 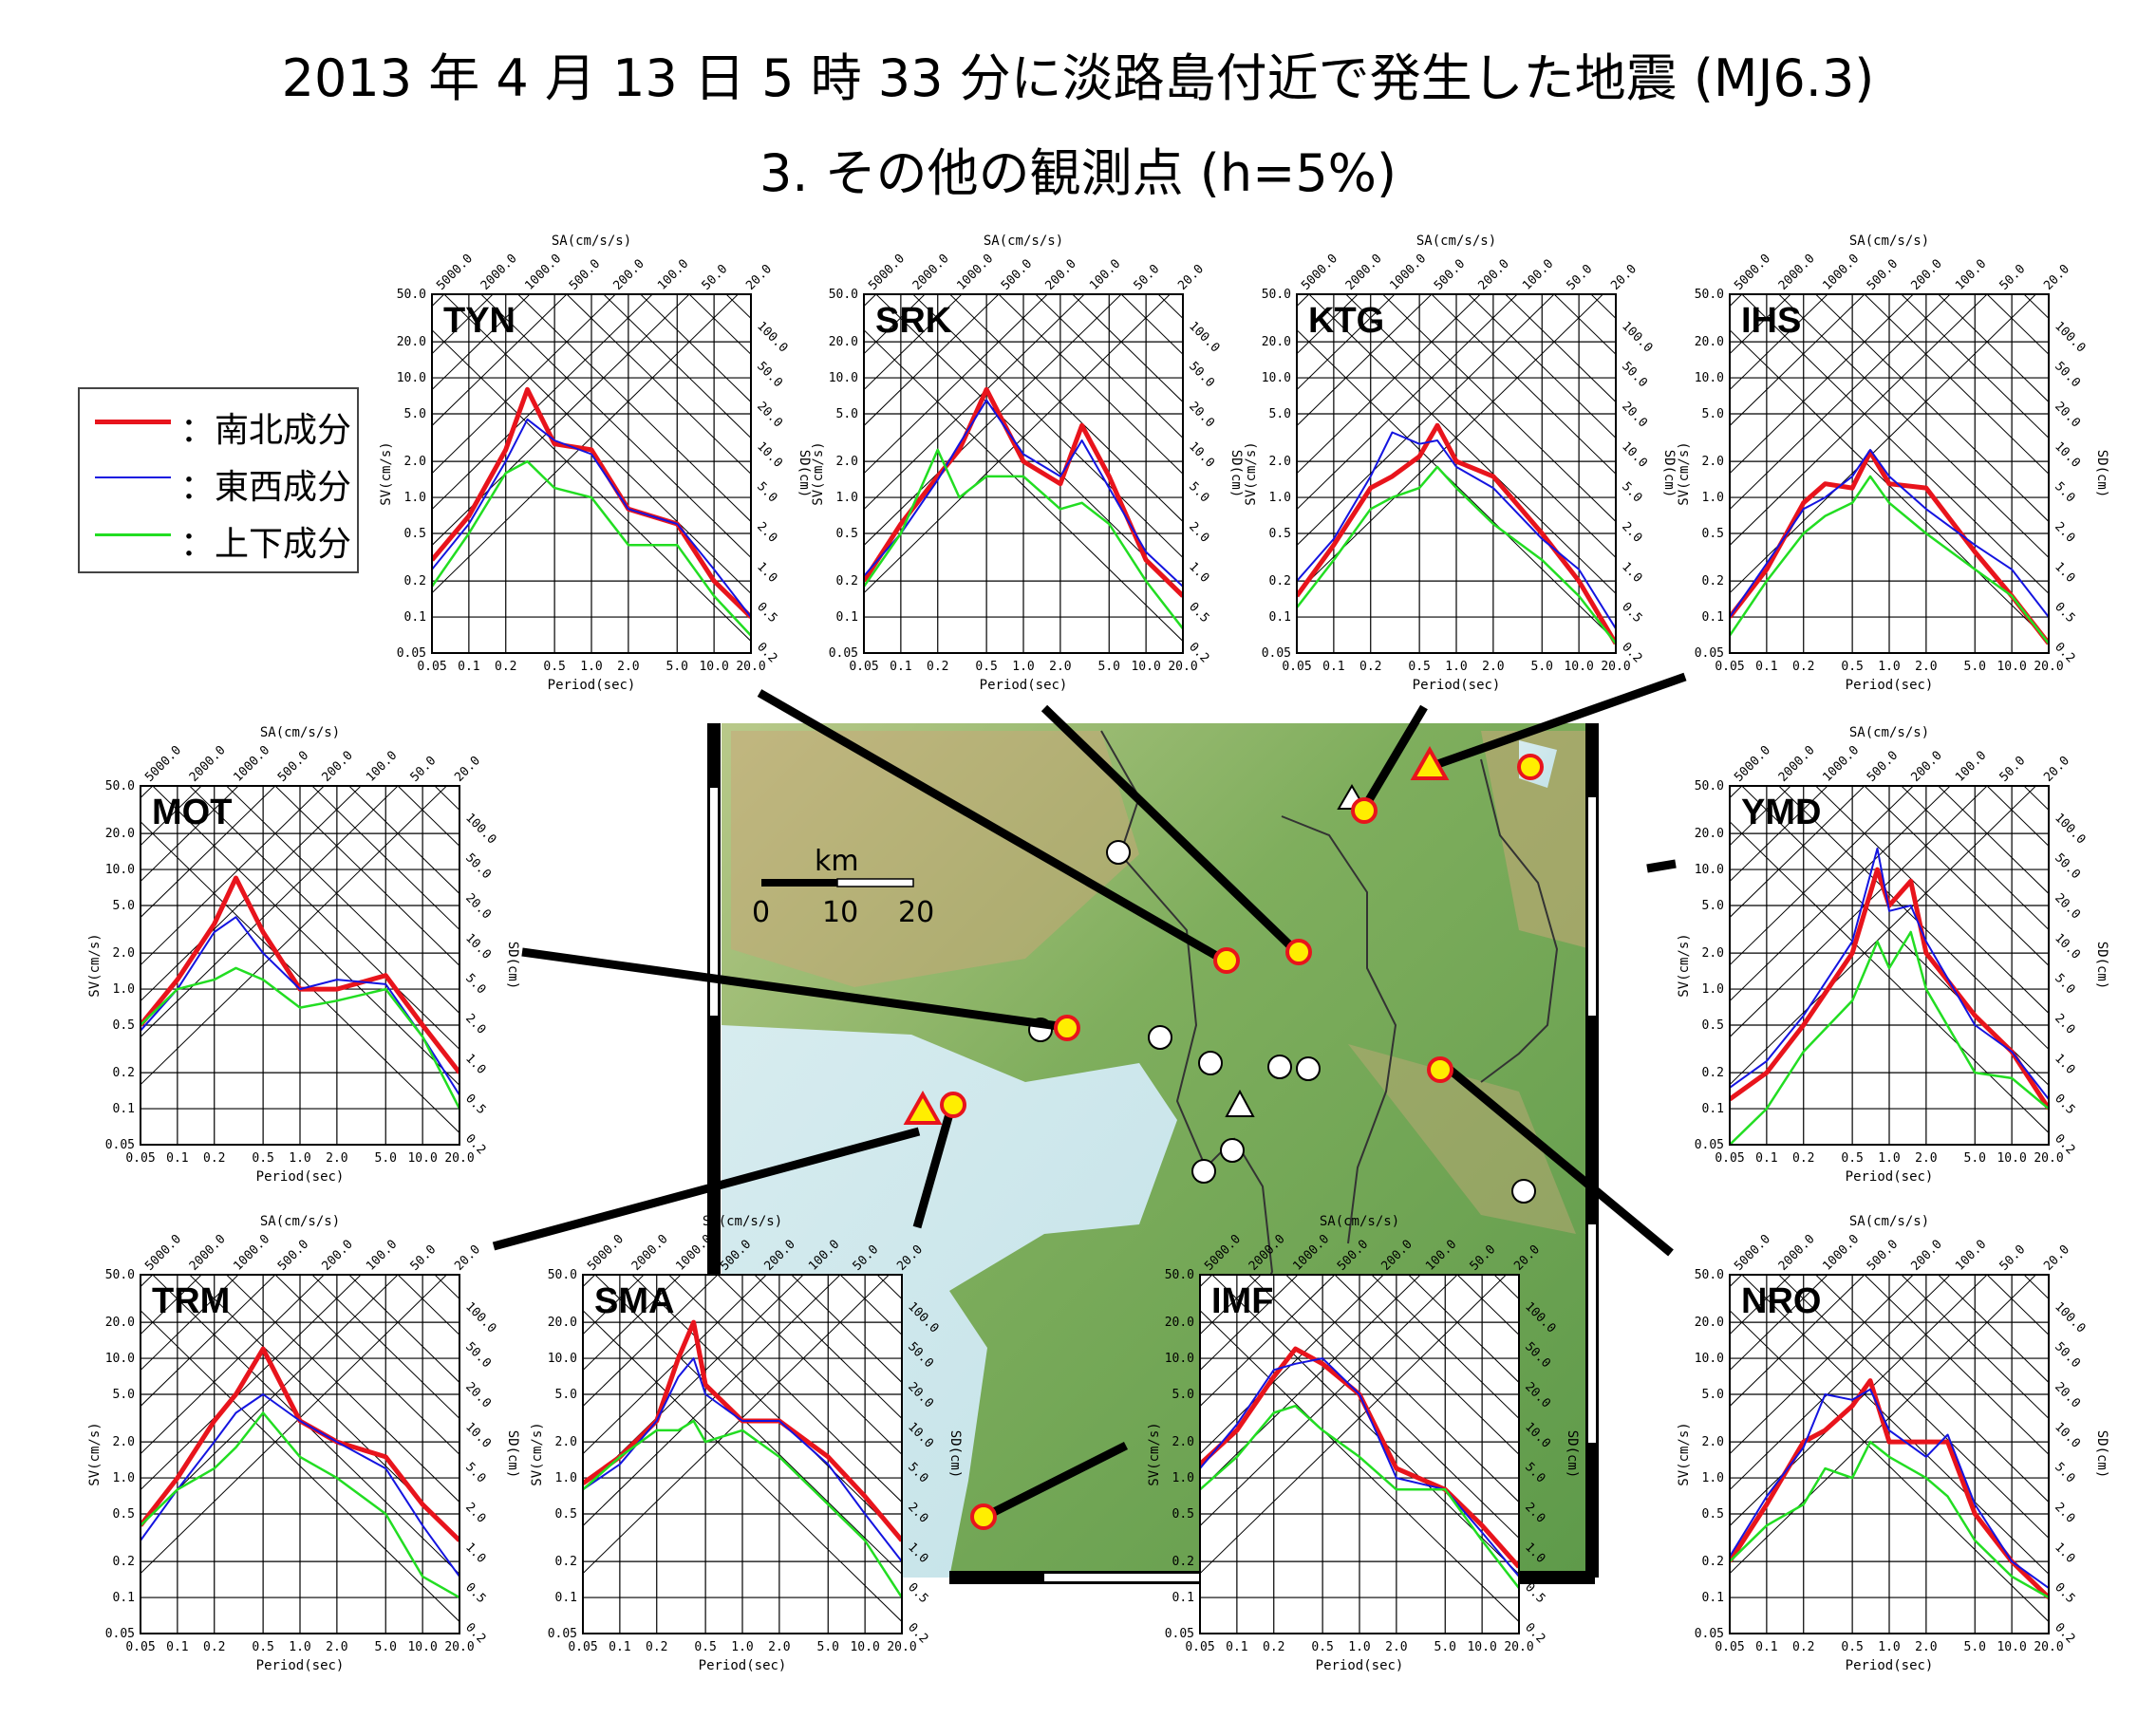 I want to click on map-scale-tick: 10, so click(x=840, y=912).